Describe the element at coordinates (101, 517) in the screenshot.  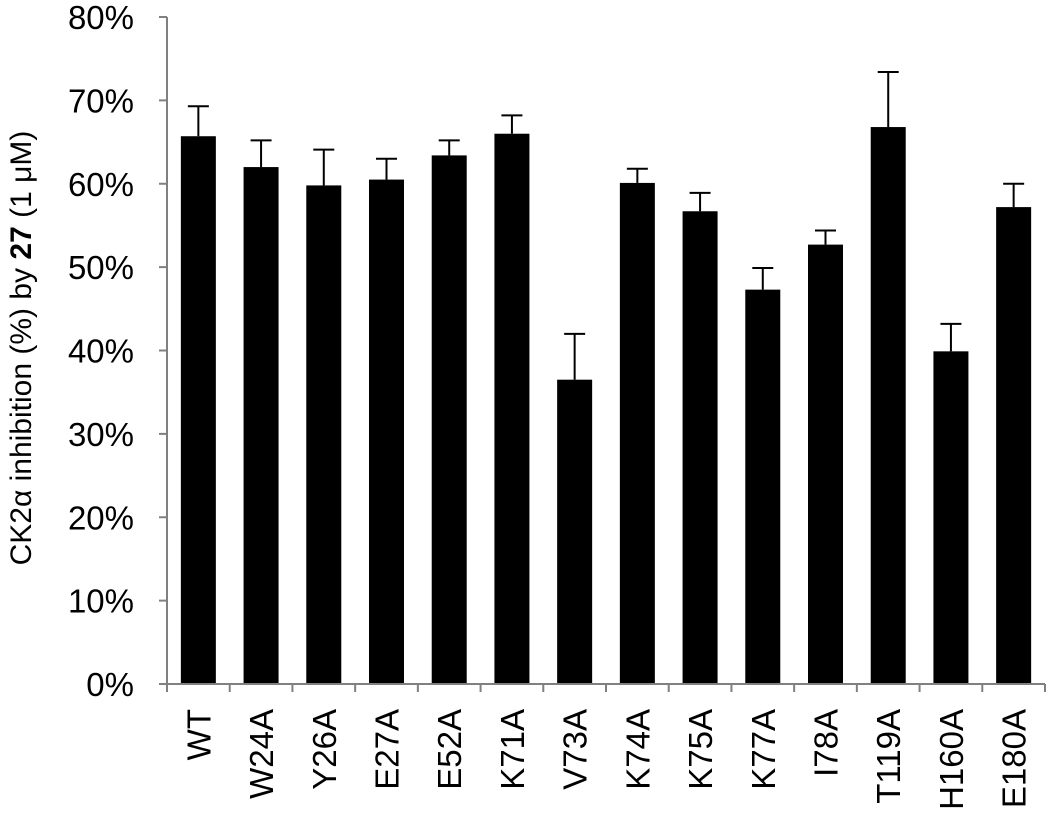
I see `y-tick-label: 20%` at that location.